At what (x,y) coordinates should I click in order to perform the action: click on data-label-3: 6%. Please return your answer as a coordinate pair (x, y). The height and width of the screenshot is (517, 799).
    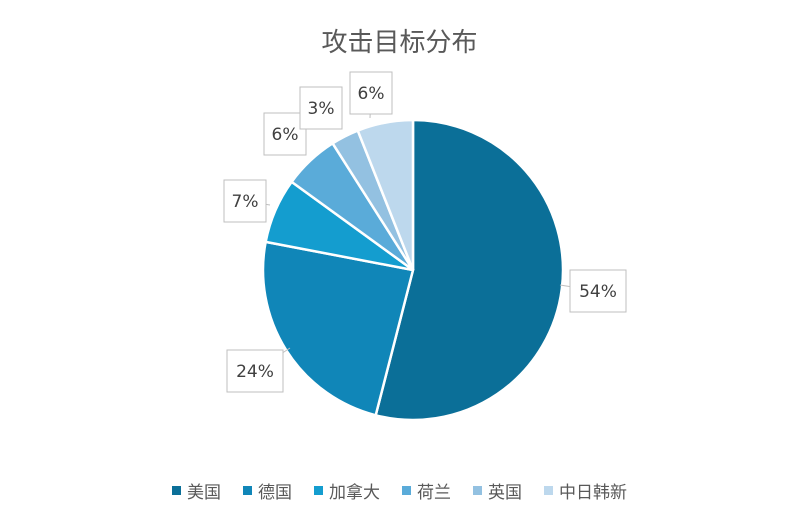
    Looking at the image, I should click on (285, 134).